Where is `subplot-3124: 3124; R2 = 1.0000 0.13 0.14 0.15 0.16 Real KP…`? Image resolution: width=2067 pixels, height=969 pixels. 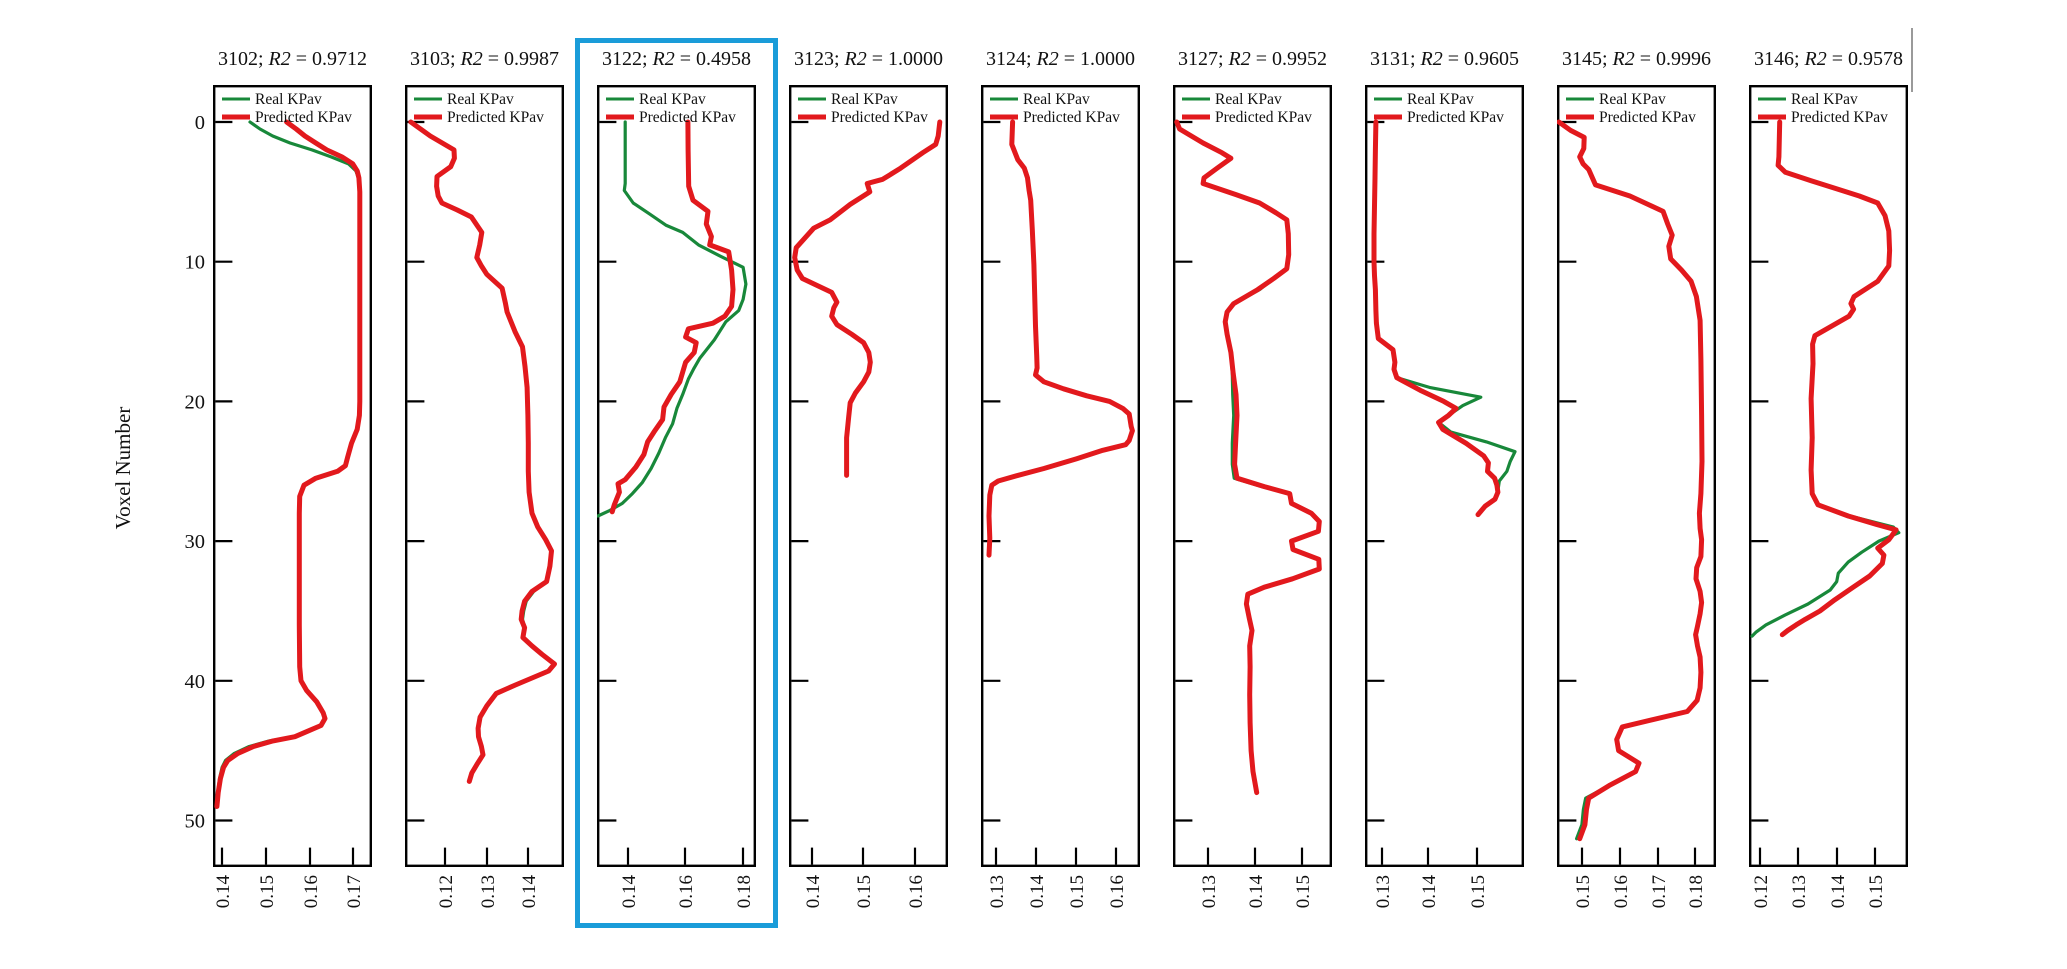 subplot-3124: 3124; R2 = 1.0000 0.13 0.14 0.15 0.16 Real KP… is located at coordinates (1061, 489).